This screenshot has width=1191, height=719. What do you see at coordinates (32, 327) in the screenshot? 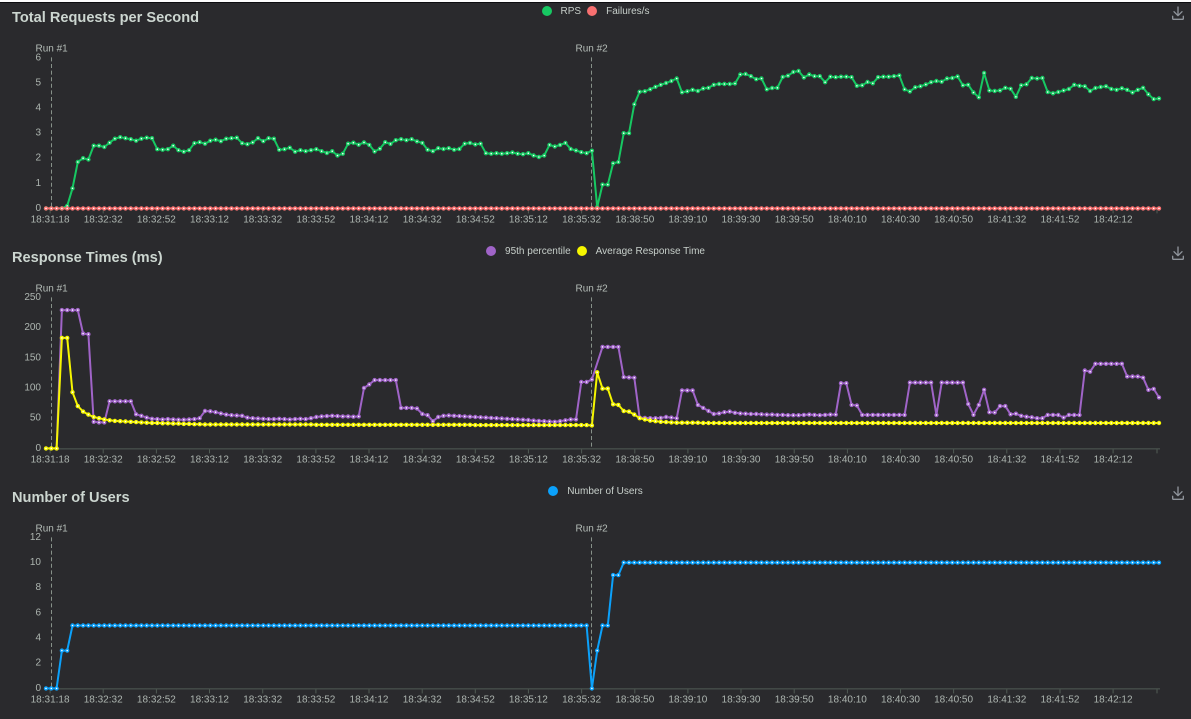
I see `svg-text: 200` at bounding box center [32, 327].